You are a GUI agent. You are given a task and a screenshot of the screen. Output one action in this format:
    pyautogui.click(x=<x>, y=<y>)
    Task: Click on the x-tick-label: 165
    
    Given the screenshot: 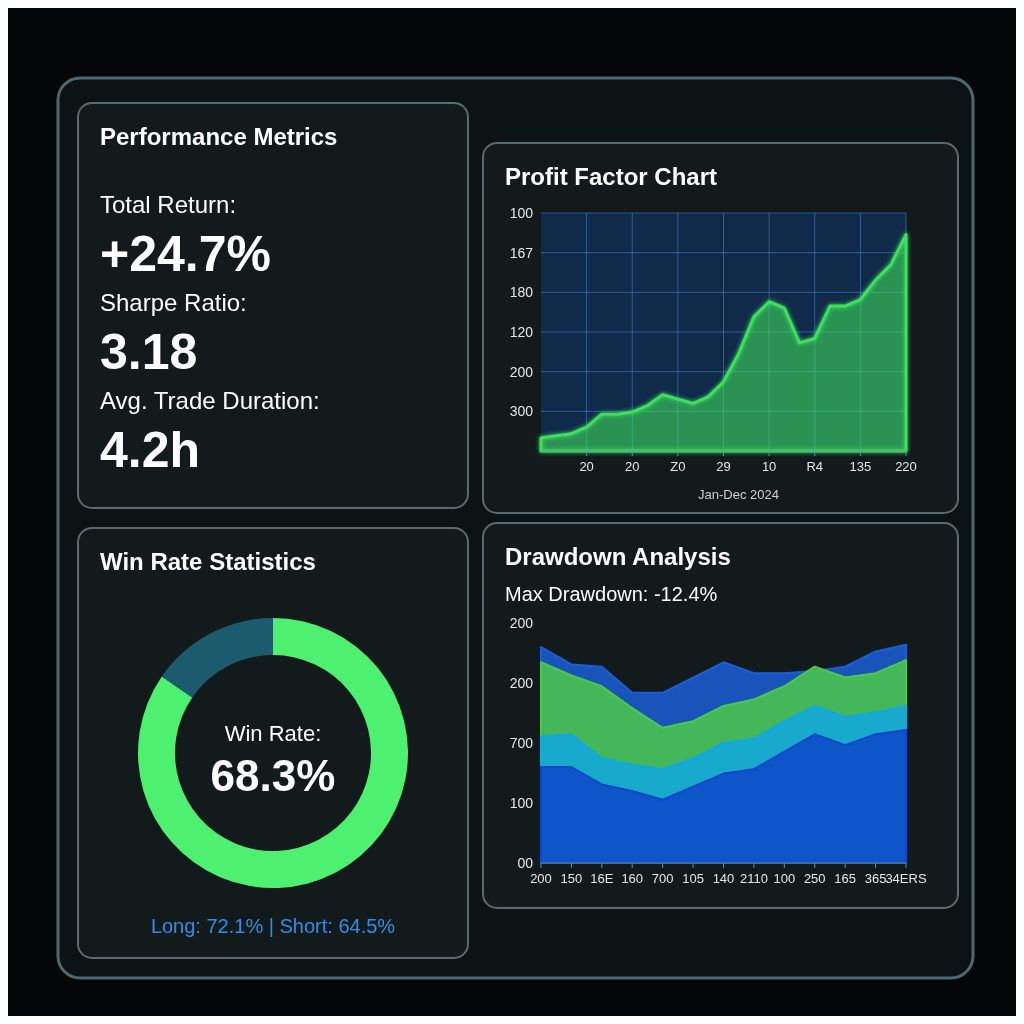 What is the action you would take?
    pyautogui.click(x=845, y=878)
    